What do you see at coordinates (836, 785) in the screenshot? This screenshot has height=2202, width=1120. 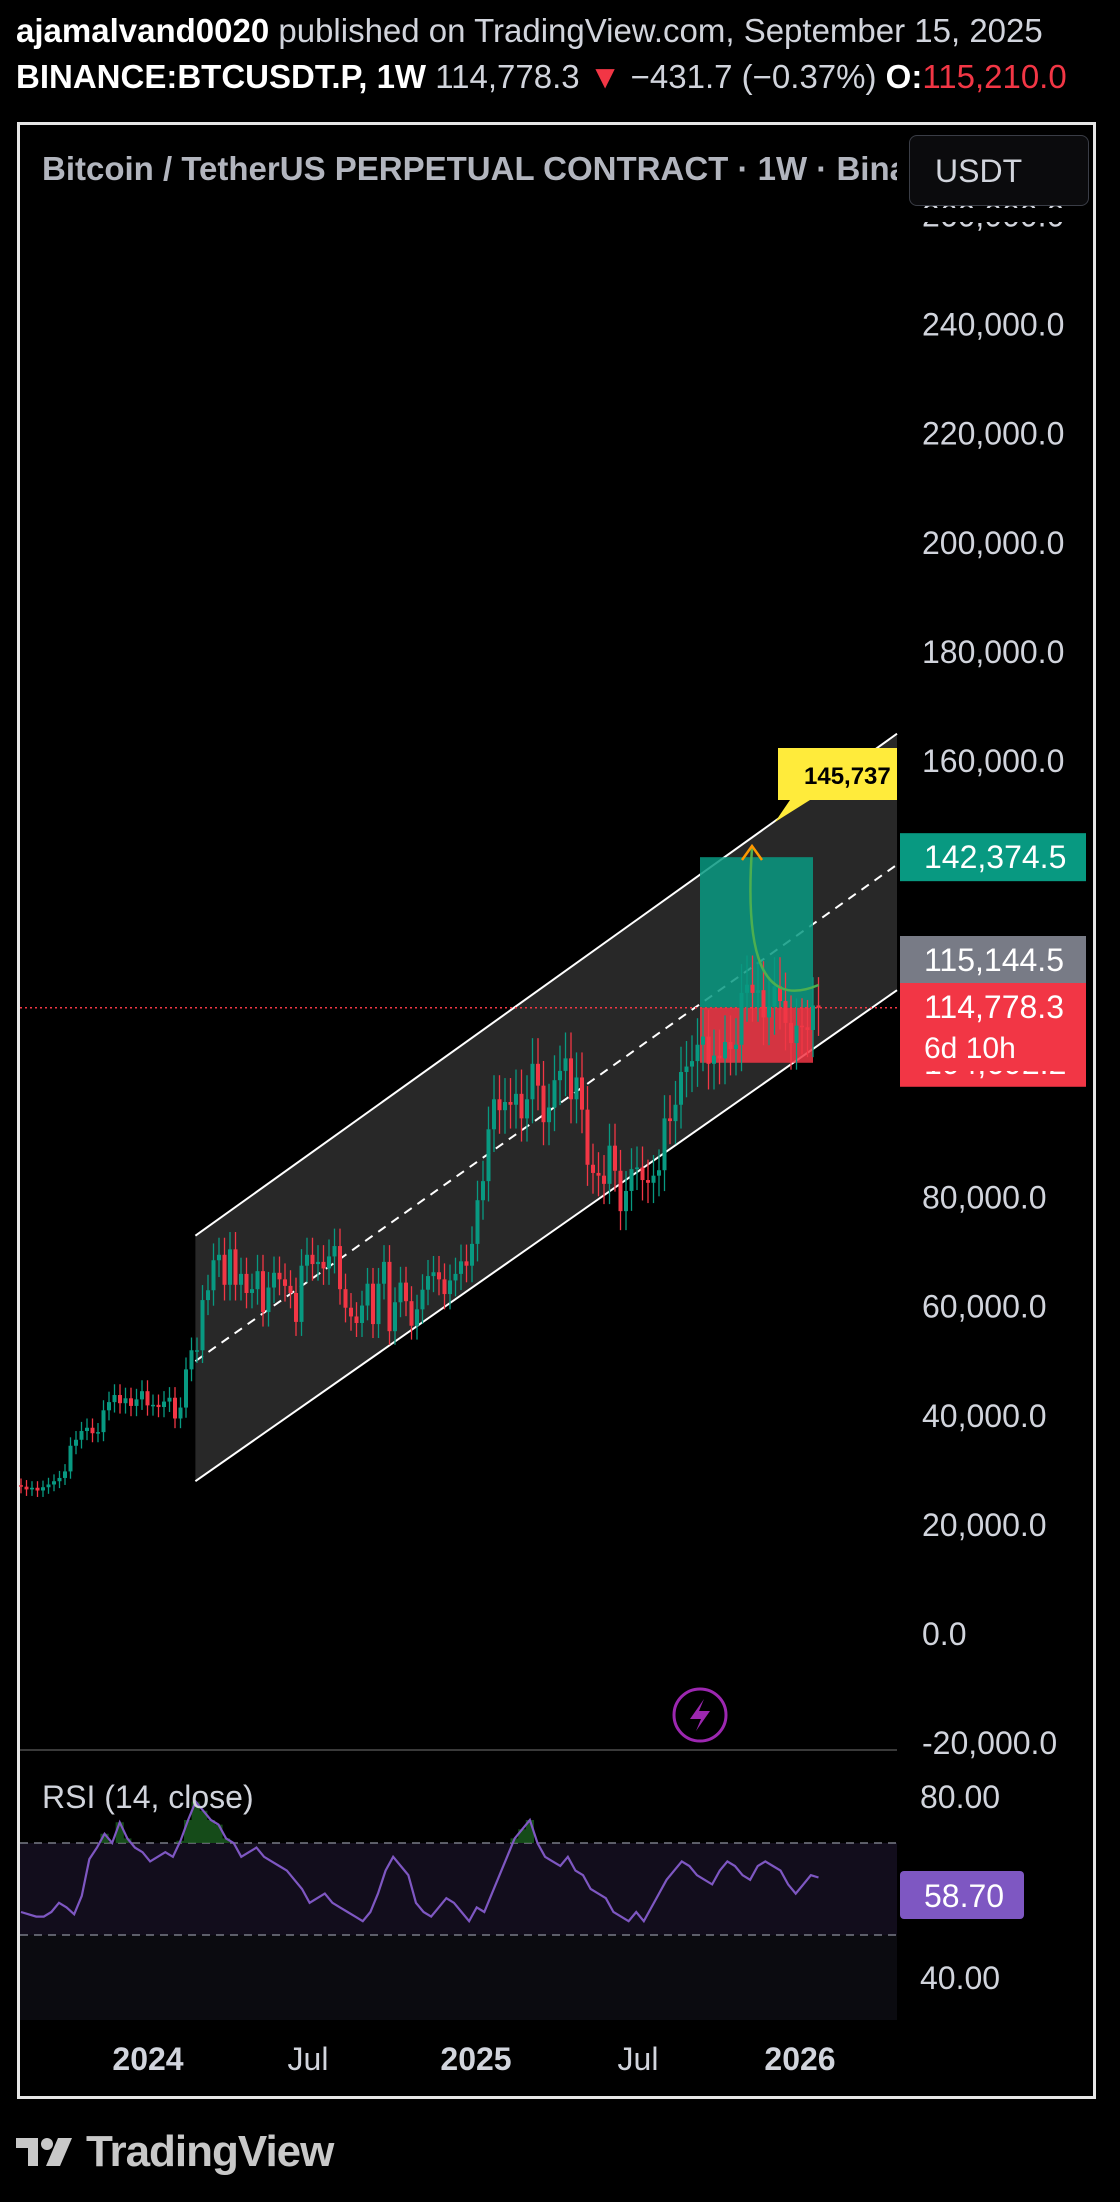 I see `target-callout` at bounding box center [836, 785].